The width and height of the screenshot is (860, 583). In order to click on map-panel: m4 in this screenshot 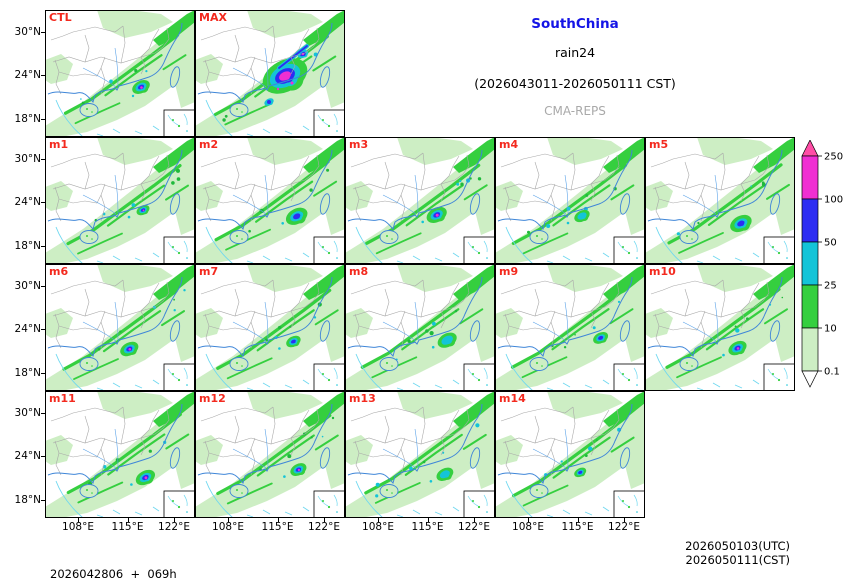, I will do `click(570, 200)`.